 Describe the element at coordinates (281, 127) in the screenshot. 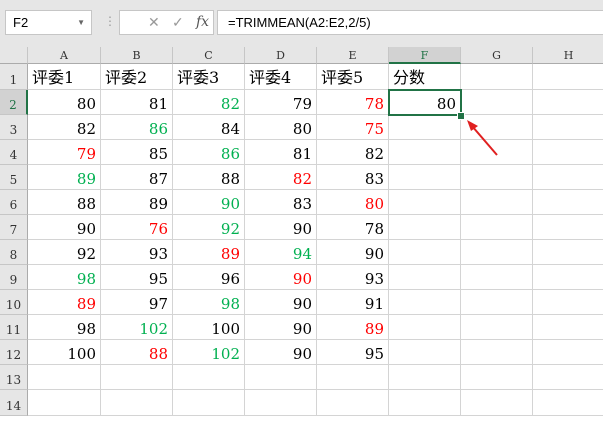

I see `cell-d3: 80` at that location.